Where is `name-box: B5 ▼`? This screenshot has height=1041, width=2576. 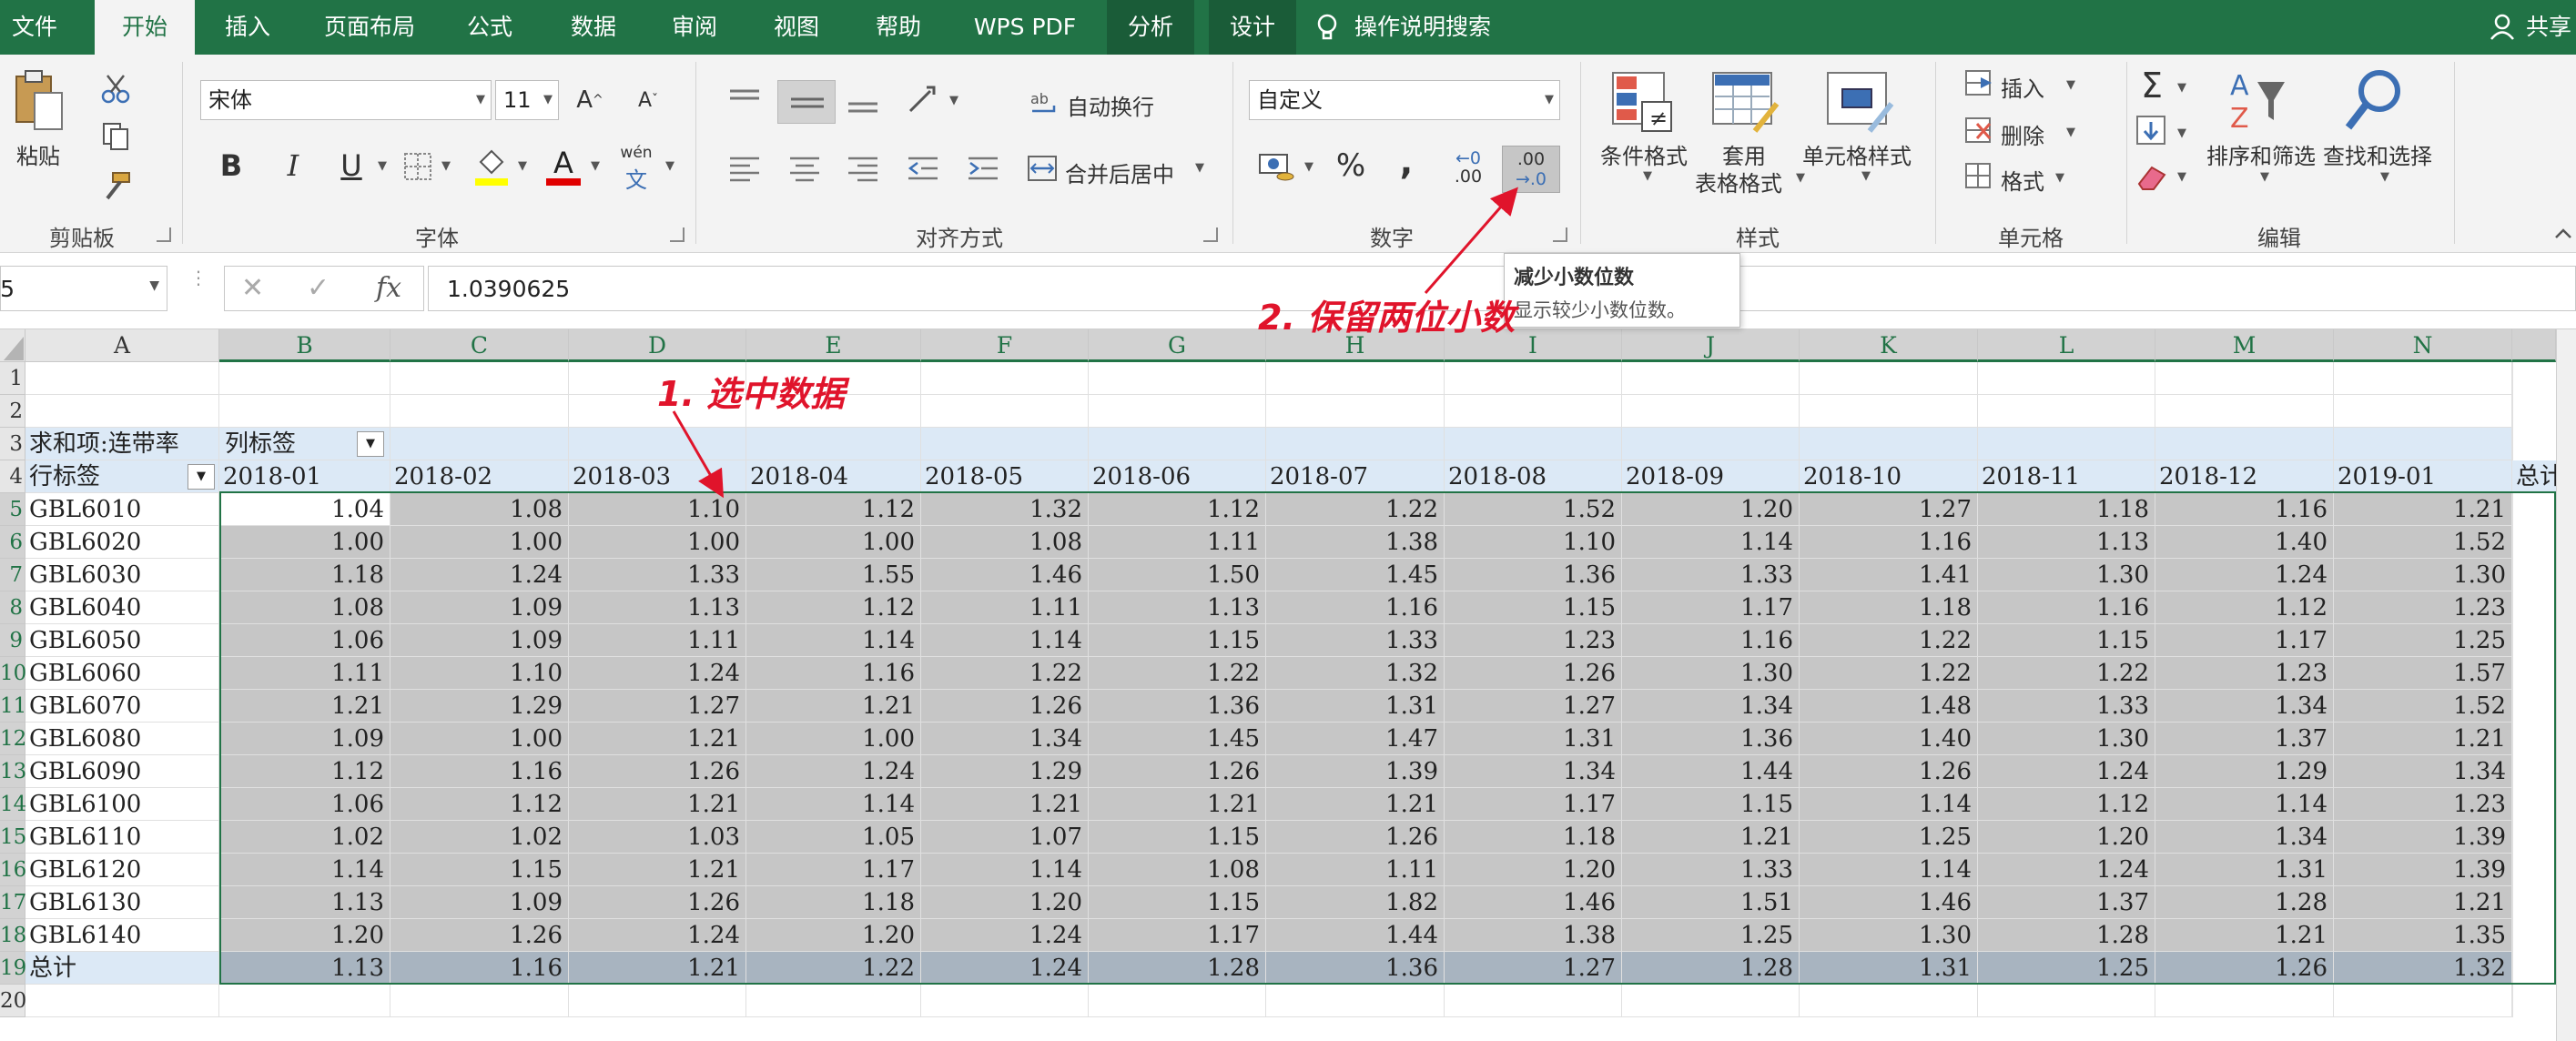
name-box: B5 ▼ is located at coordinates (83, 289).